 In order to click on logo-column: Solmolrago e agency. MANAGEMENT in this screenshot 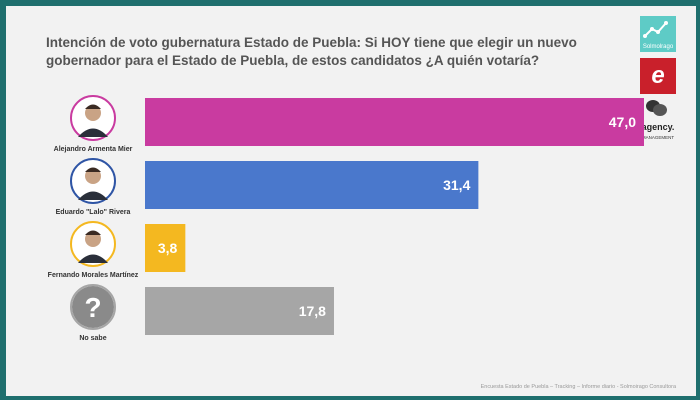, I will do `click(658, 81)`.